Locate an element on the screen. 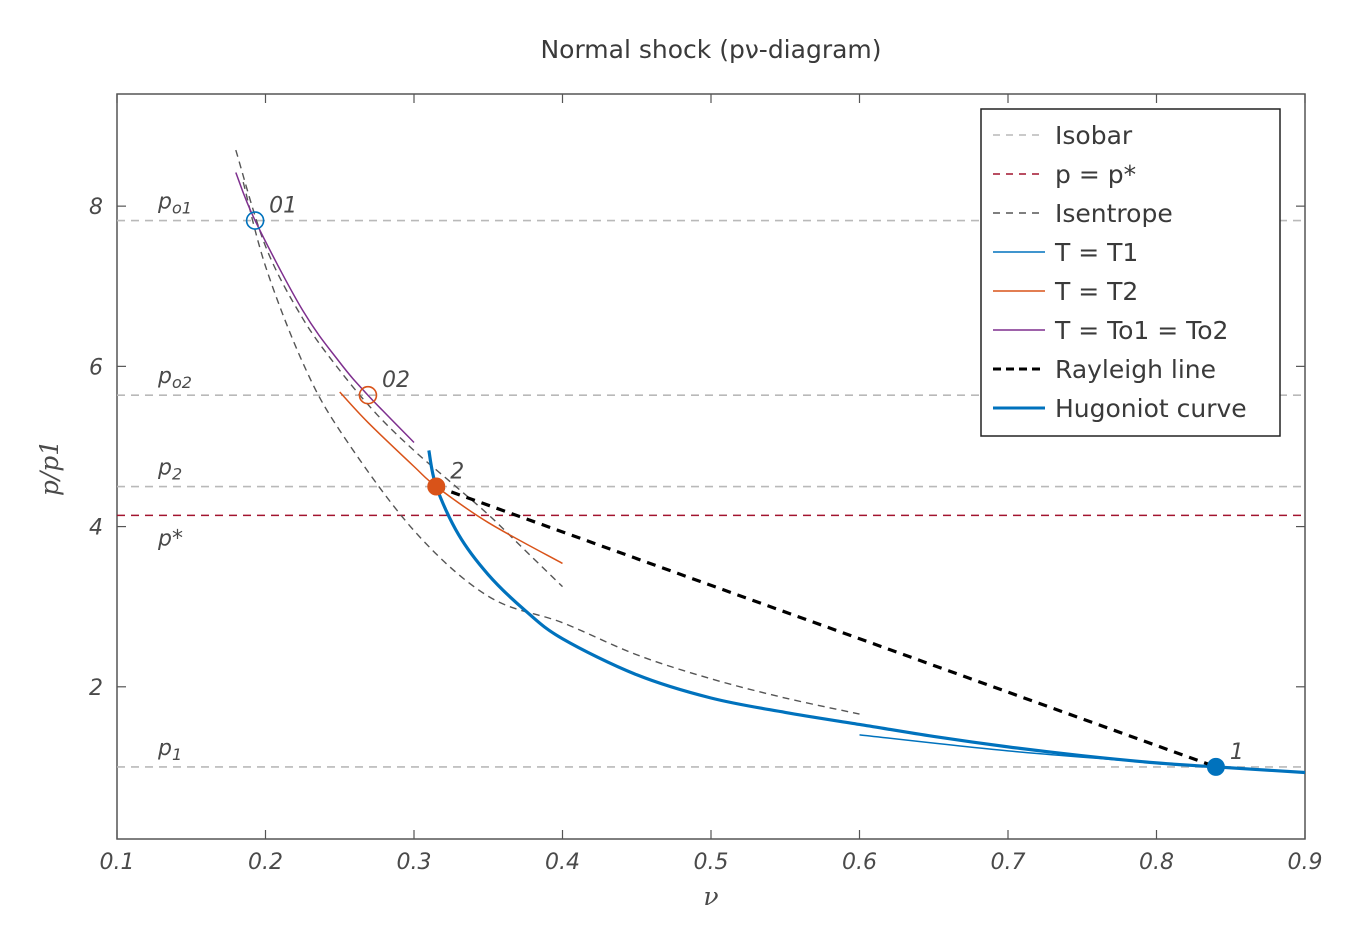 Image resolution: width=1362 pixels, height=940 pixels. legend-label: Isentrope is located at coordinates (1114, 213).